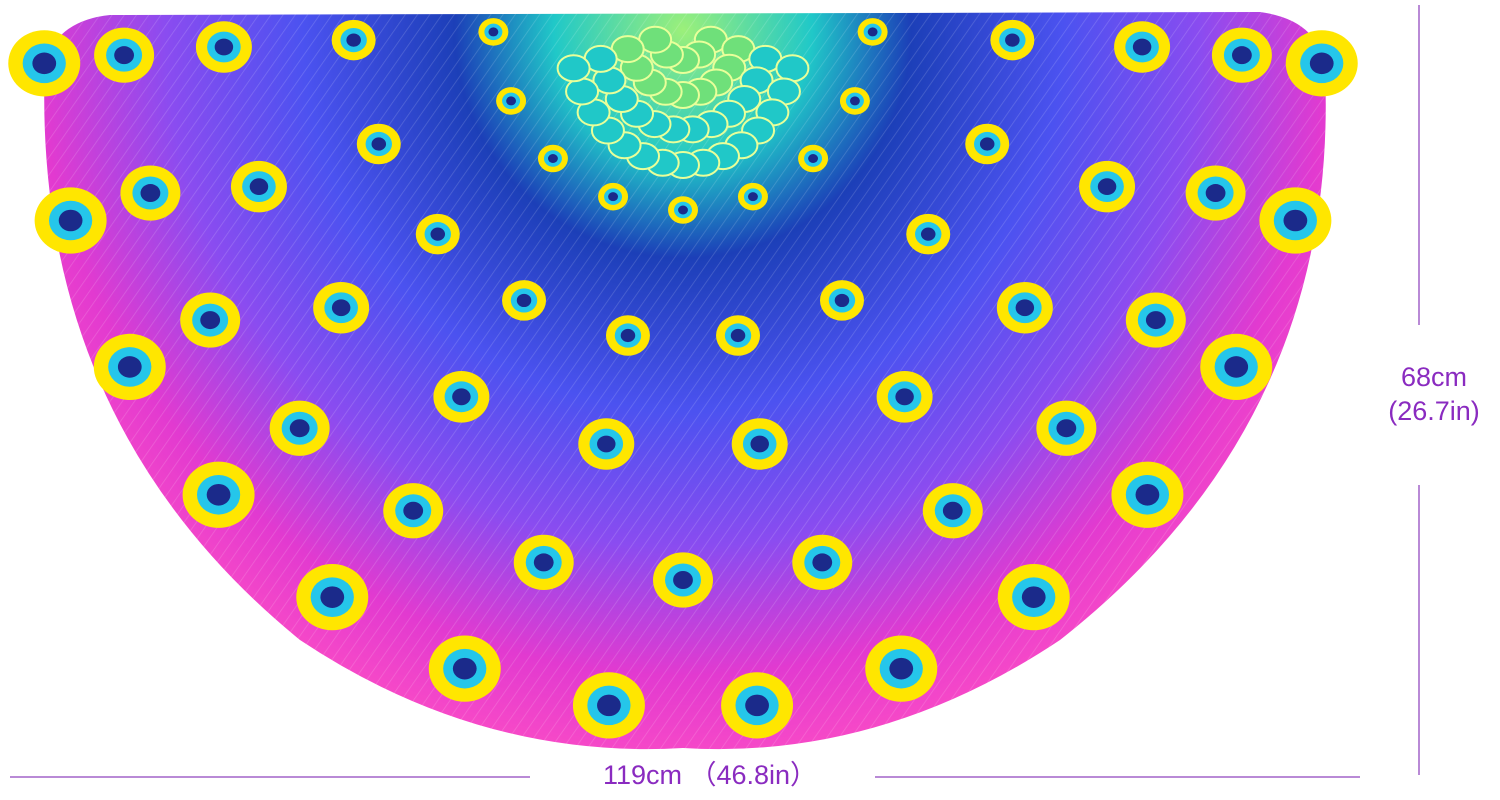  I want to click on width-dimension-line-right, so click(1117, 777).